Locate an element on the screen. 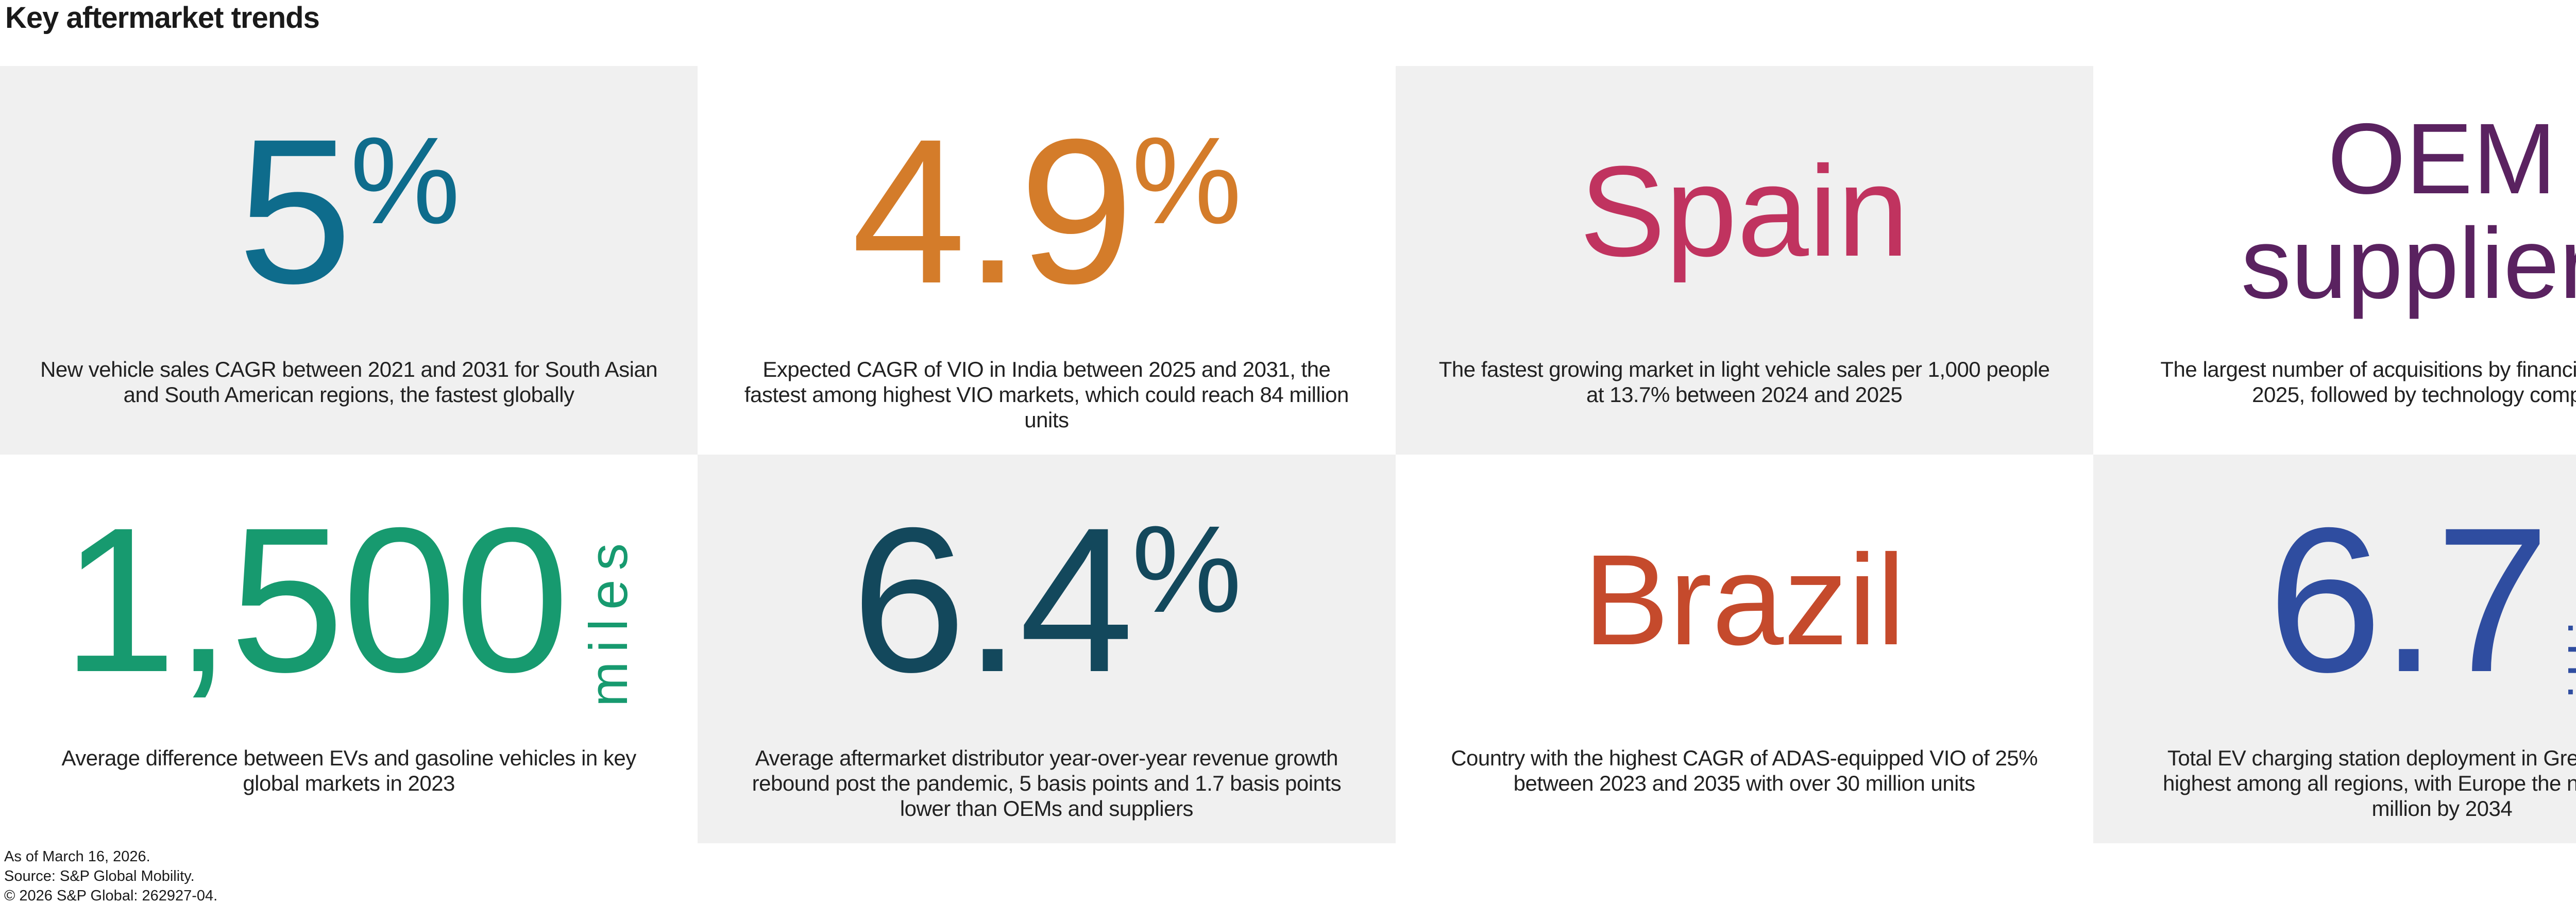 Image resolution: width=2576 pixels, height=902 pixels. stat-unit-vertical-label: miles is located at coordinates (609, 621).